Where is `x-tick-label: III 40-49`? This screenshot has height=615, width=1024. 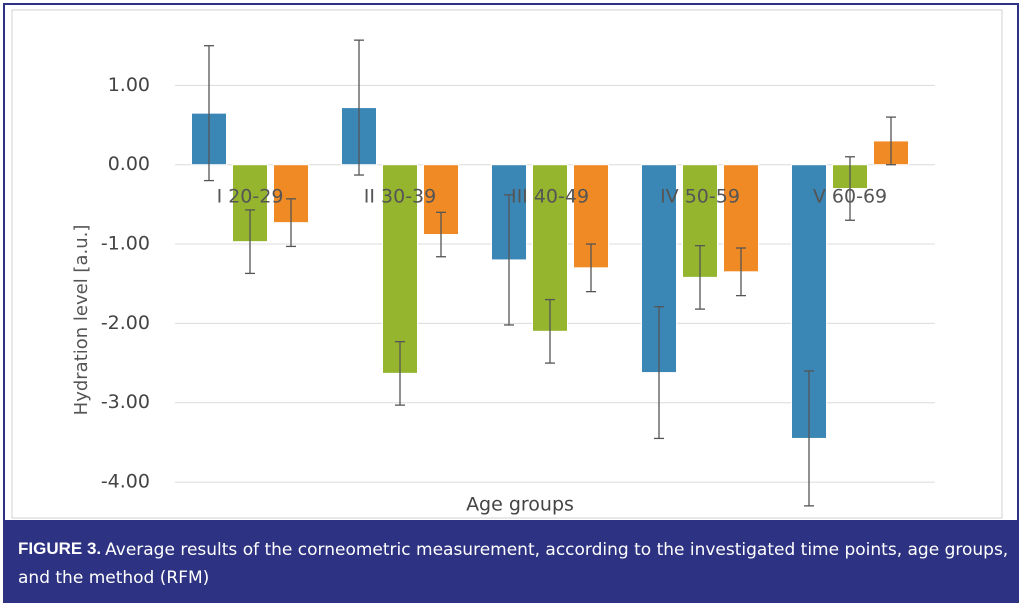 x-tick-label: III 40-49 is located at coordinates (550, 197).